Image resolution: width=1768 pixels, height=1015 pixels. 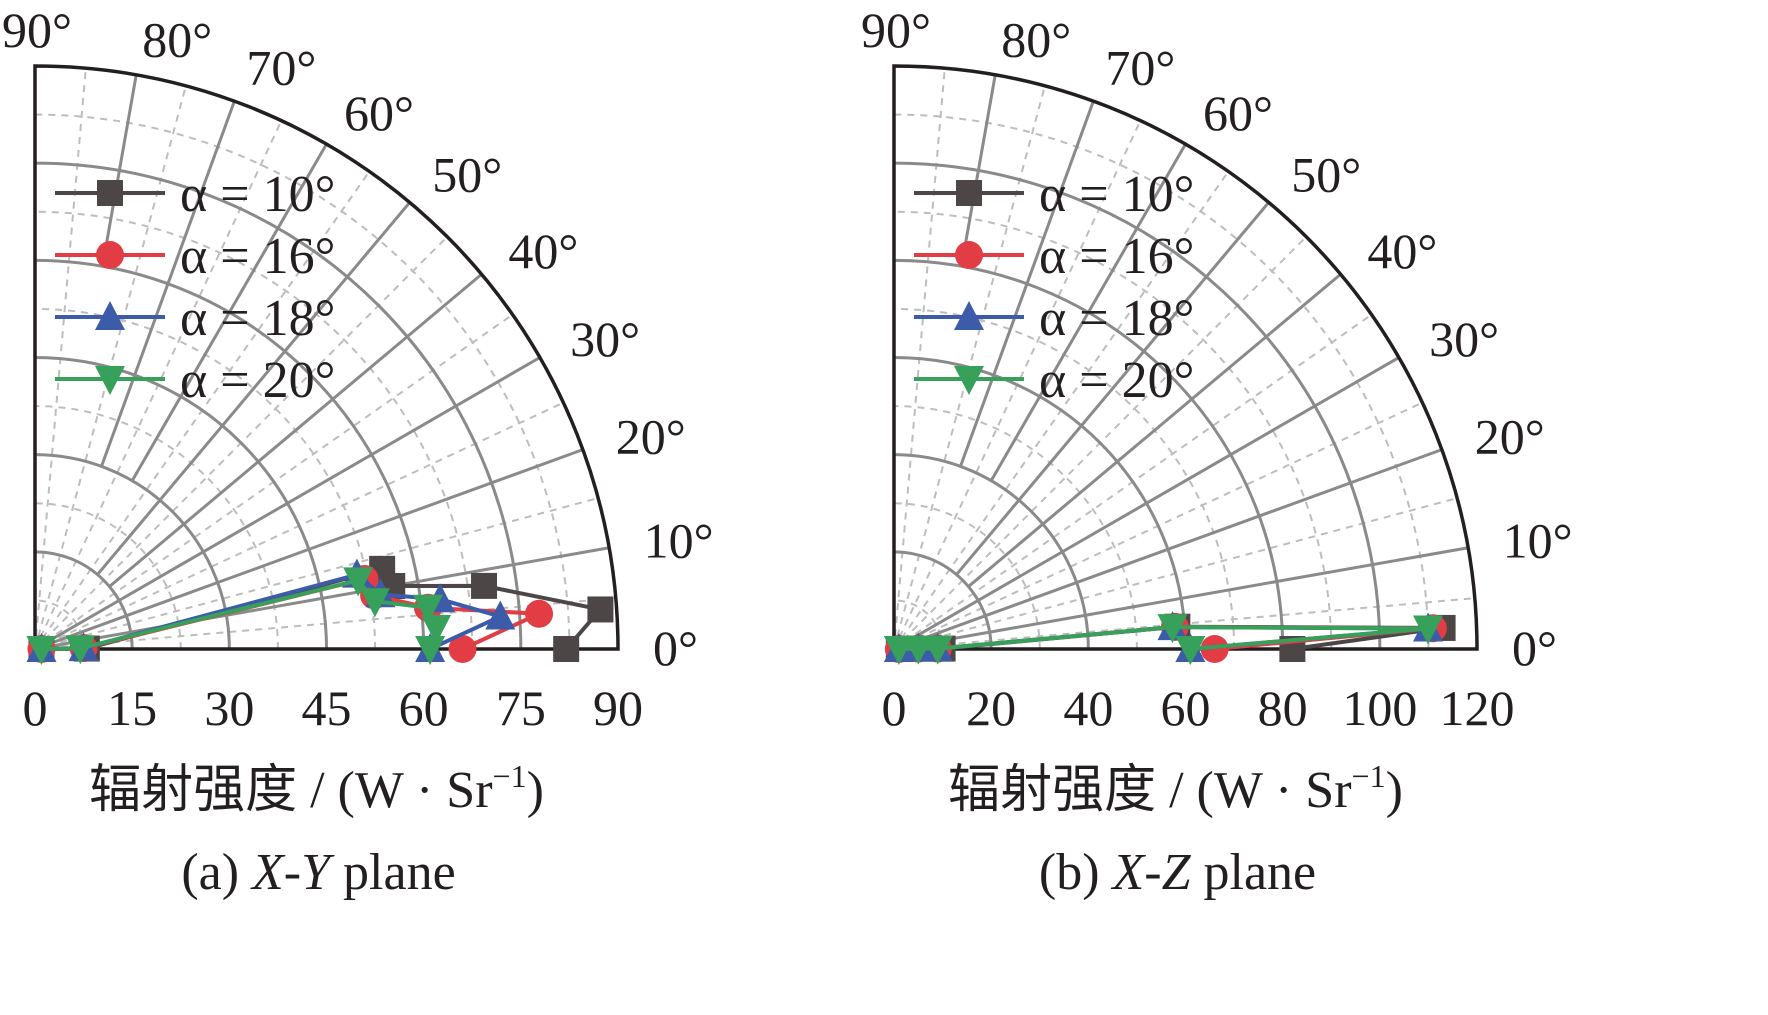 What do you see at coordinates (229, 708) in the screenshot?
I see `radial-tick-label: 30` at bounding box center [229, 708].